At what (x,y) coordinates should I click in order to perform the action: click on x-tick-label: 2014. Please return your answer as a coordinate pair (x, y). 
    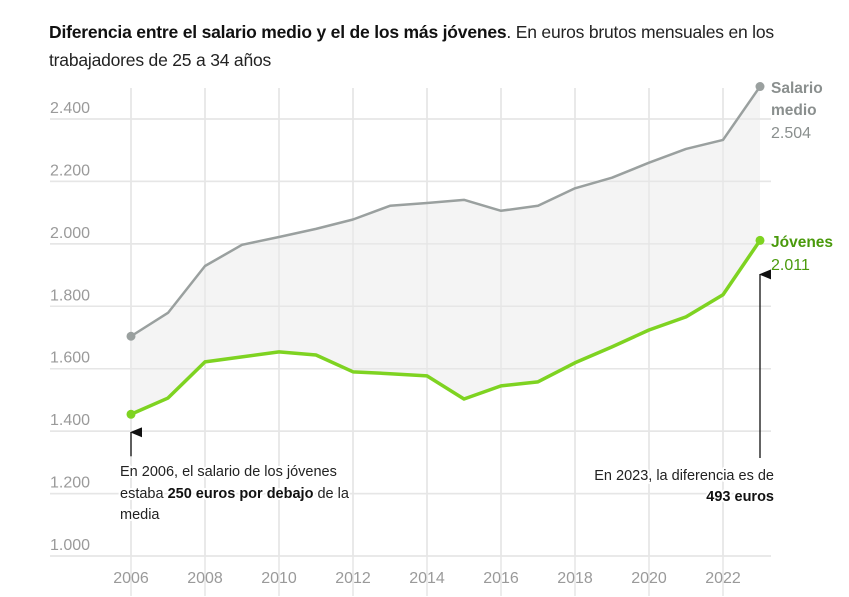
    Looking at the image, I should click on (427, 578).